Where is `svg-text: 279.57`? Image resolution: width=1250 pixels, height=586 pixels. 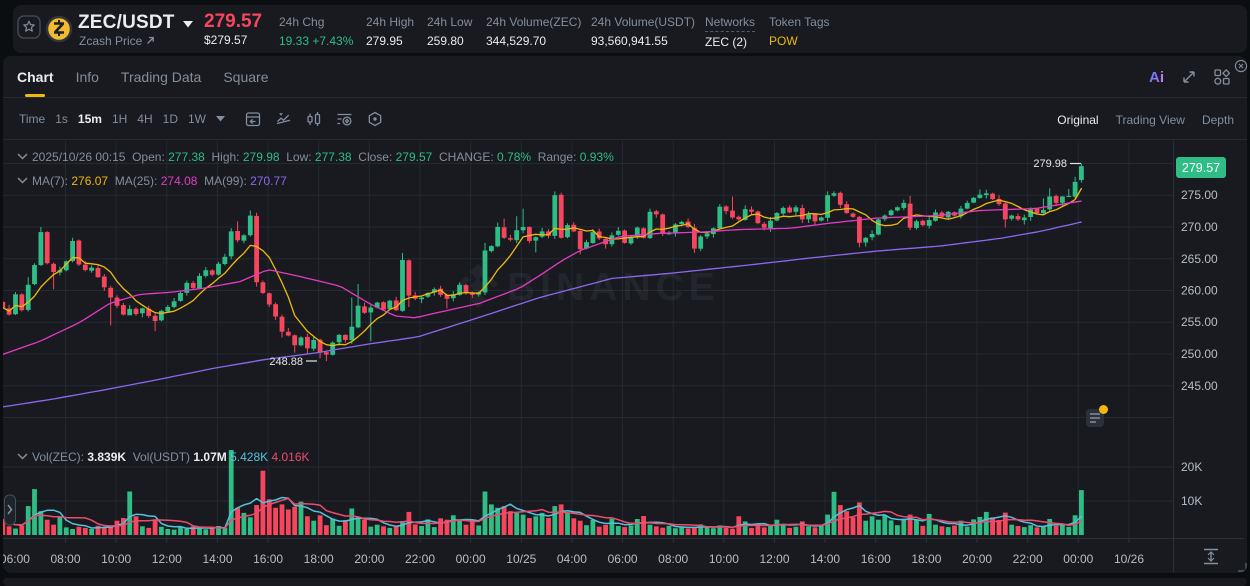 svg-text: 279.57 is located at coordinates (1201, 168).